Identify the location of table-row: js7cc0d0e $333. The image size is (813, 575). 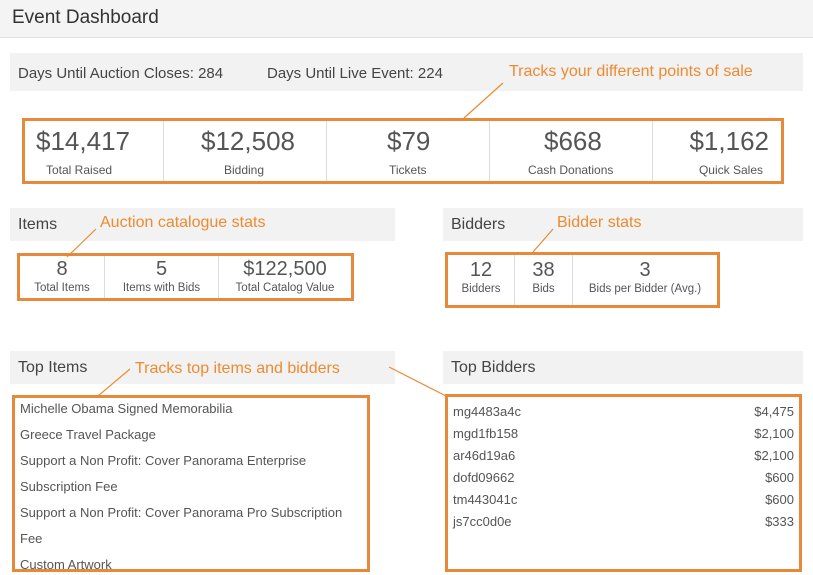
(623, 521).